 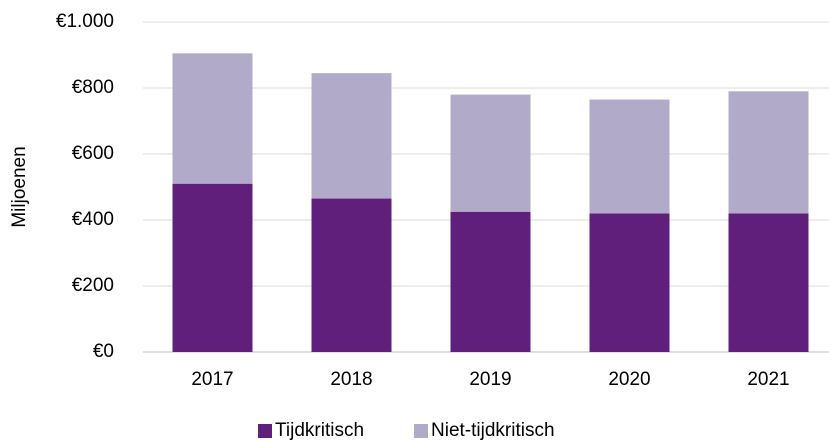 What do you see at coordinates (85, 21) in the screenshot?
I see `y-tick-label: €1.000` at bounding box center [85, 21].